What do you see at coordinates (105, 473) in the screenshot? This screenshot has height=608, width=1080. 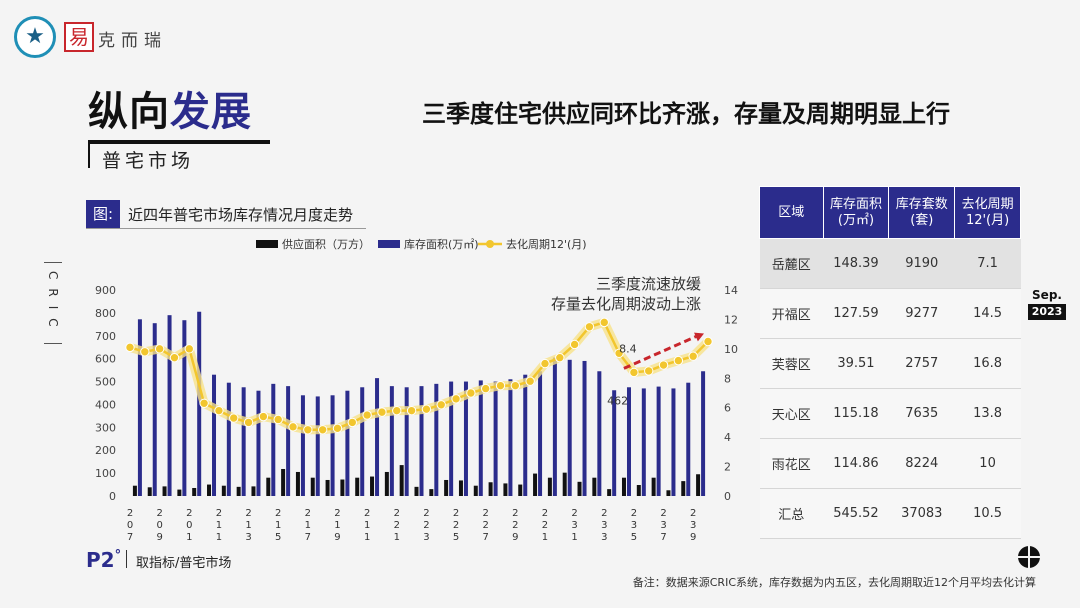 I see `y-left-tick-label: 100` at bounding box center [105, 473].